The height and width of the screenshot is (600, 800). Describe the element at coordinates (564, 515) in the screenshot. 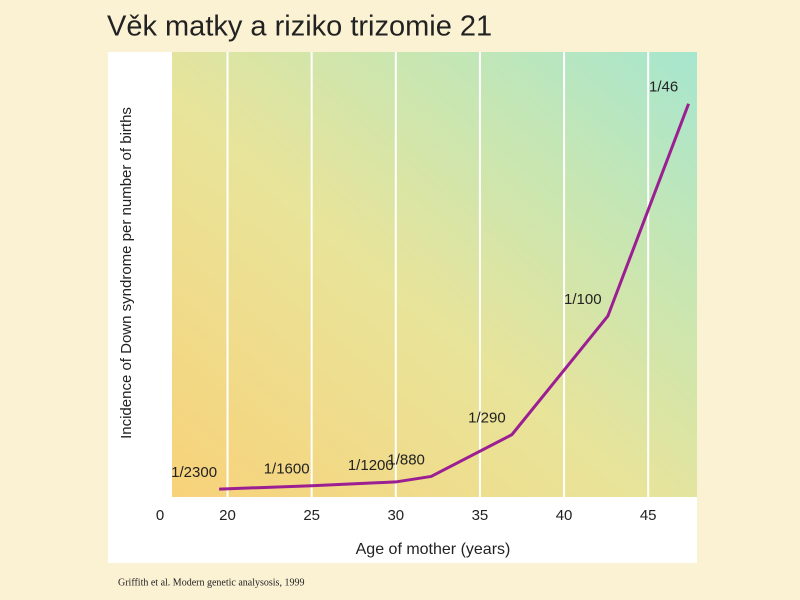

I see `x-tick-label: 40` at that location.